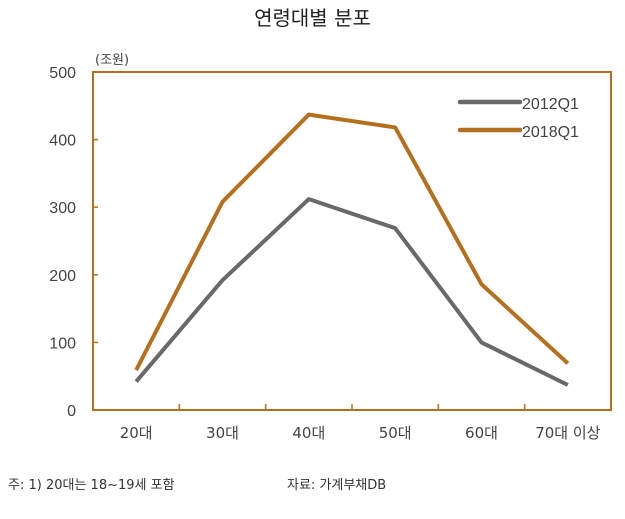 This screenshot has height=519, width=625. Describe the element at coordinates (550, 132) in the screenshot. I see `legend-label: 2018Q1` at that location.